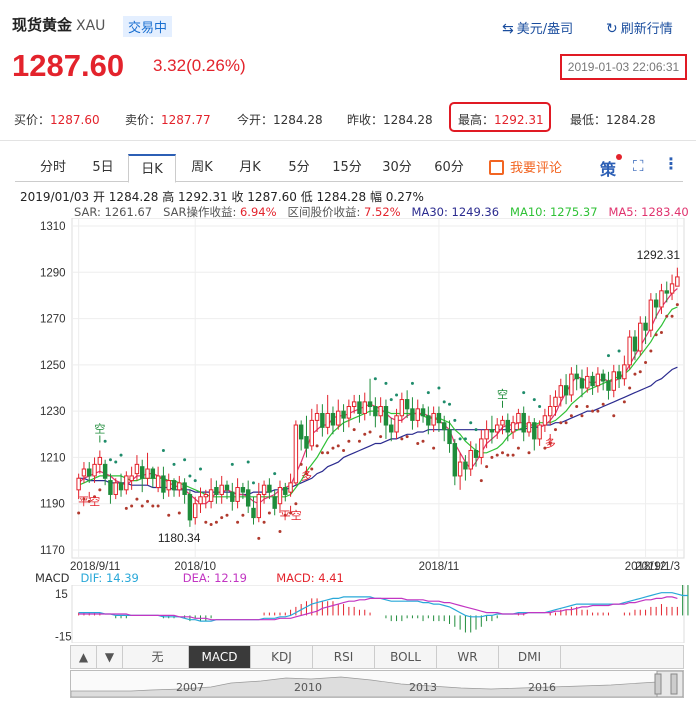  I want to click on y-tick-label: 1270, so click(53, 320).